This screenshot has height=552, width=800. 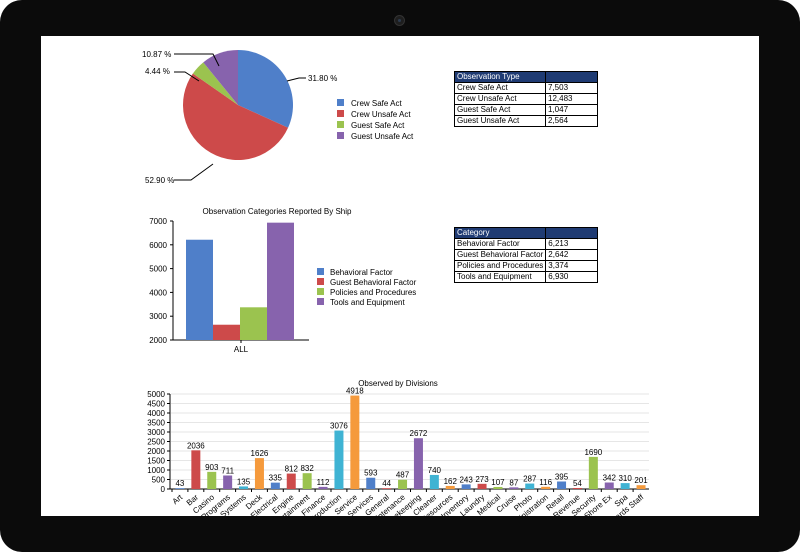 What do you see at coordinates (278, 211) in the screenshot?
I see `chart-title: Observation Categories Reported By Ship` at bounding box center [278, 211].